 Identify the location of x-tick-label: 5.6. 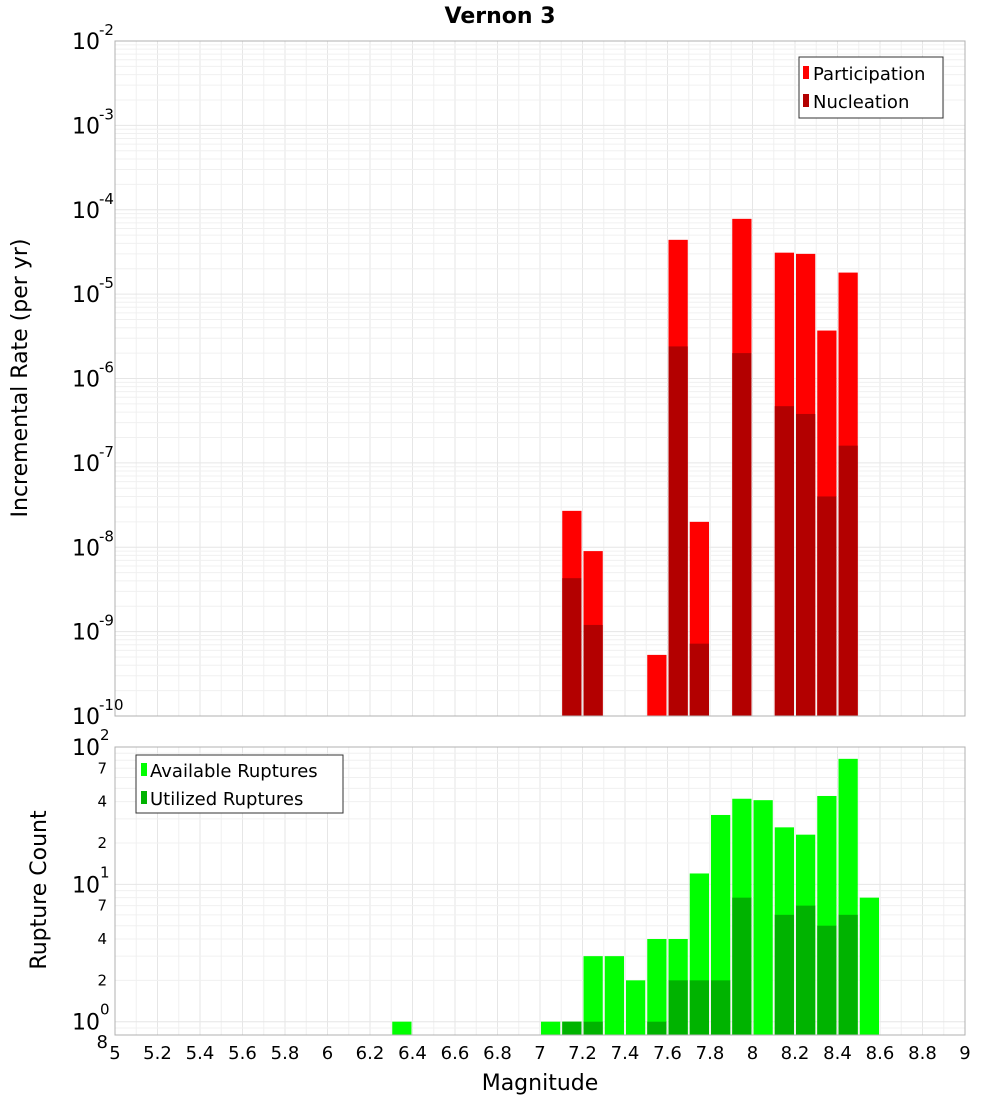
(242, 1053).